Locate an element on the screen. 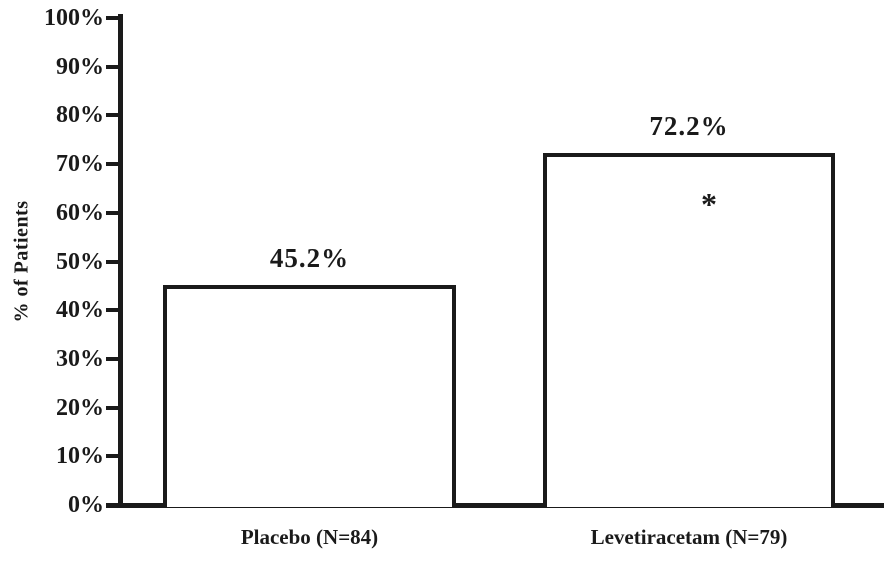 Image resolution: width=893 pixels, height=562 pixels. y-axis-line is located at coordinates (120, 261).